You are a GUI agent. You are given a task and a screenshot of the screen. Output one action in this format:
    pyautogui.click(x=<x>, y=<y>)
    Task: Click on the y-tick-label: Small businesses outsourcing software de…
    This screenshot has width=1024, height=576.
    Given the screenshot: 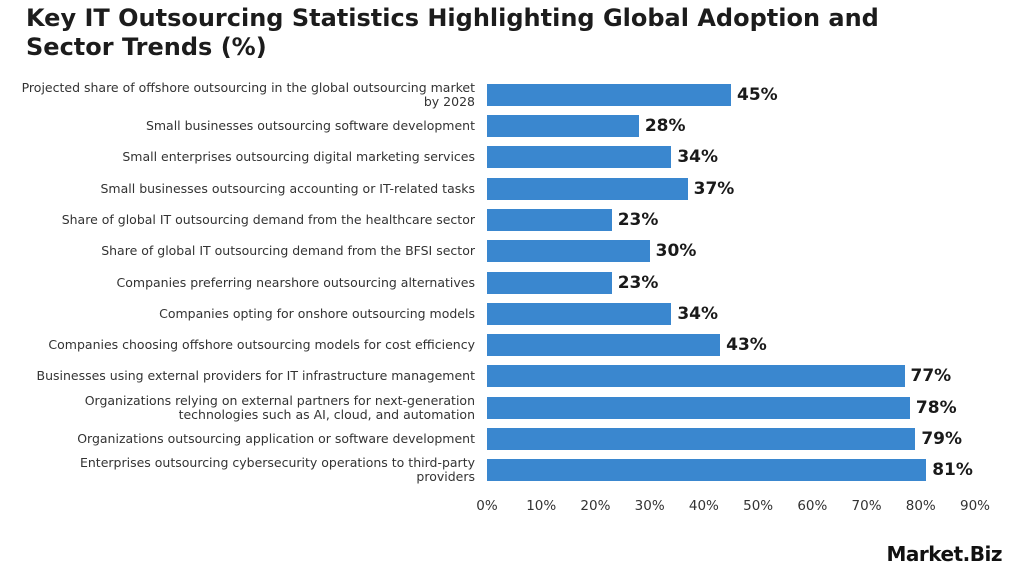 What is the action you would take?
    pyautogui.click(x=310, y=125)
    